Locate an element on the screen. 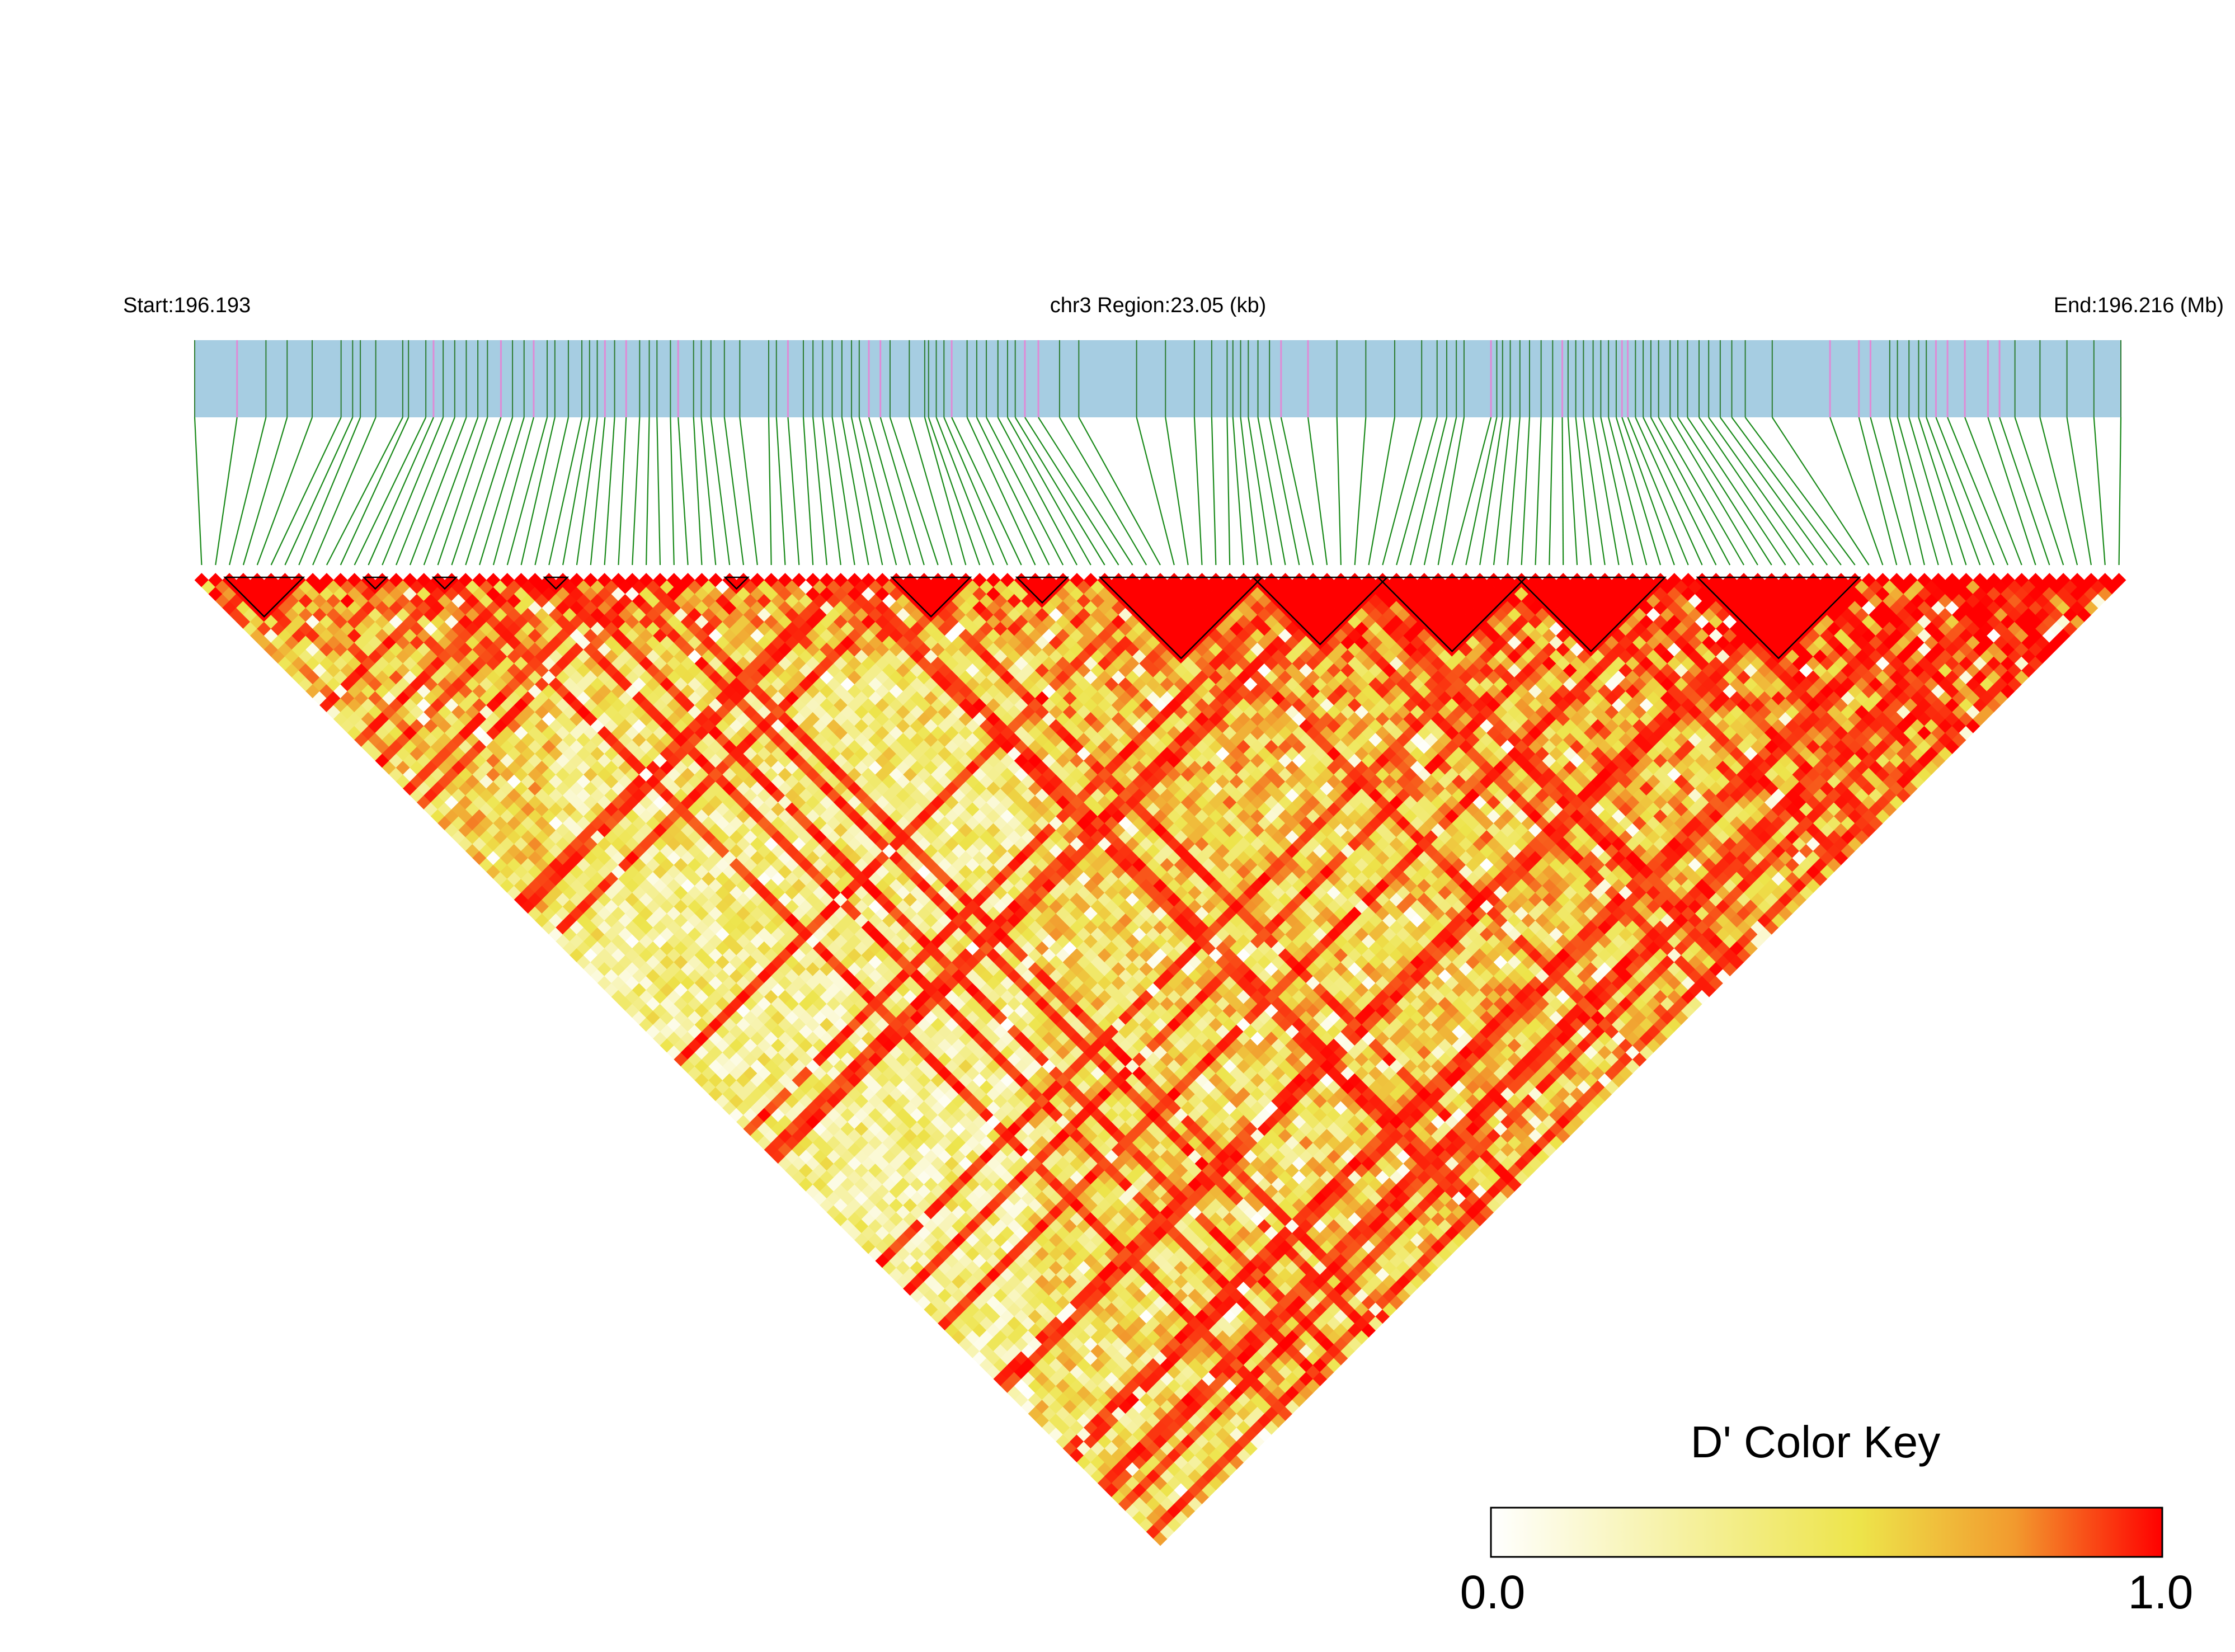 The height and width of the screenshot is (1652, 2235). snp-tick-marks is located at coordinates (1157, 379).